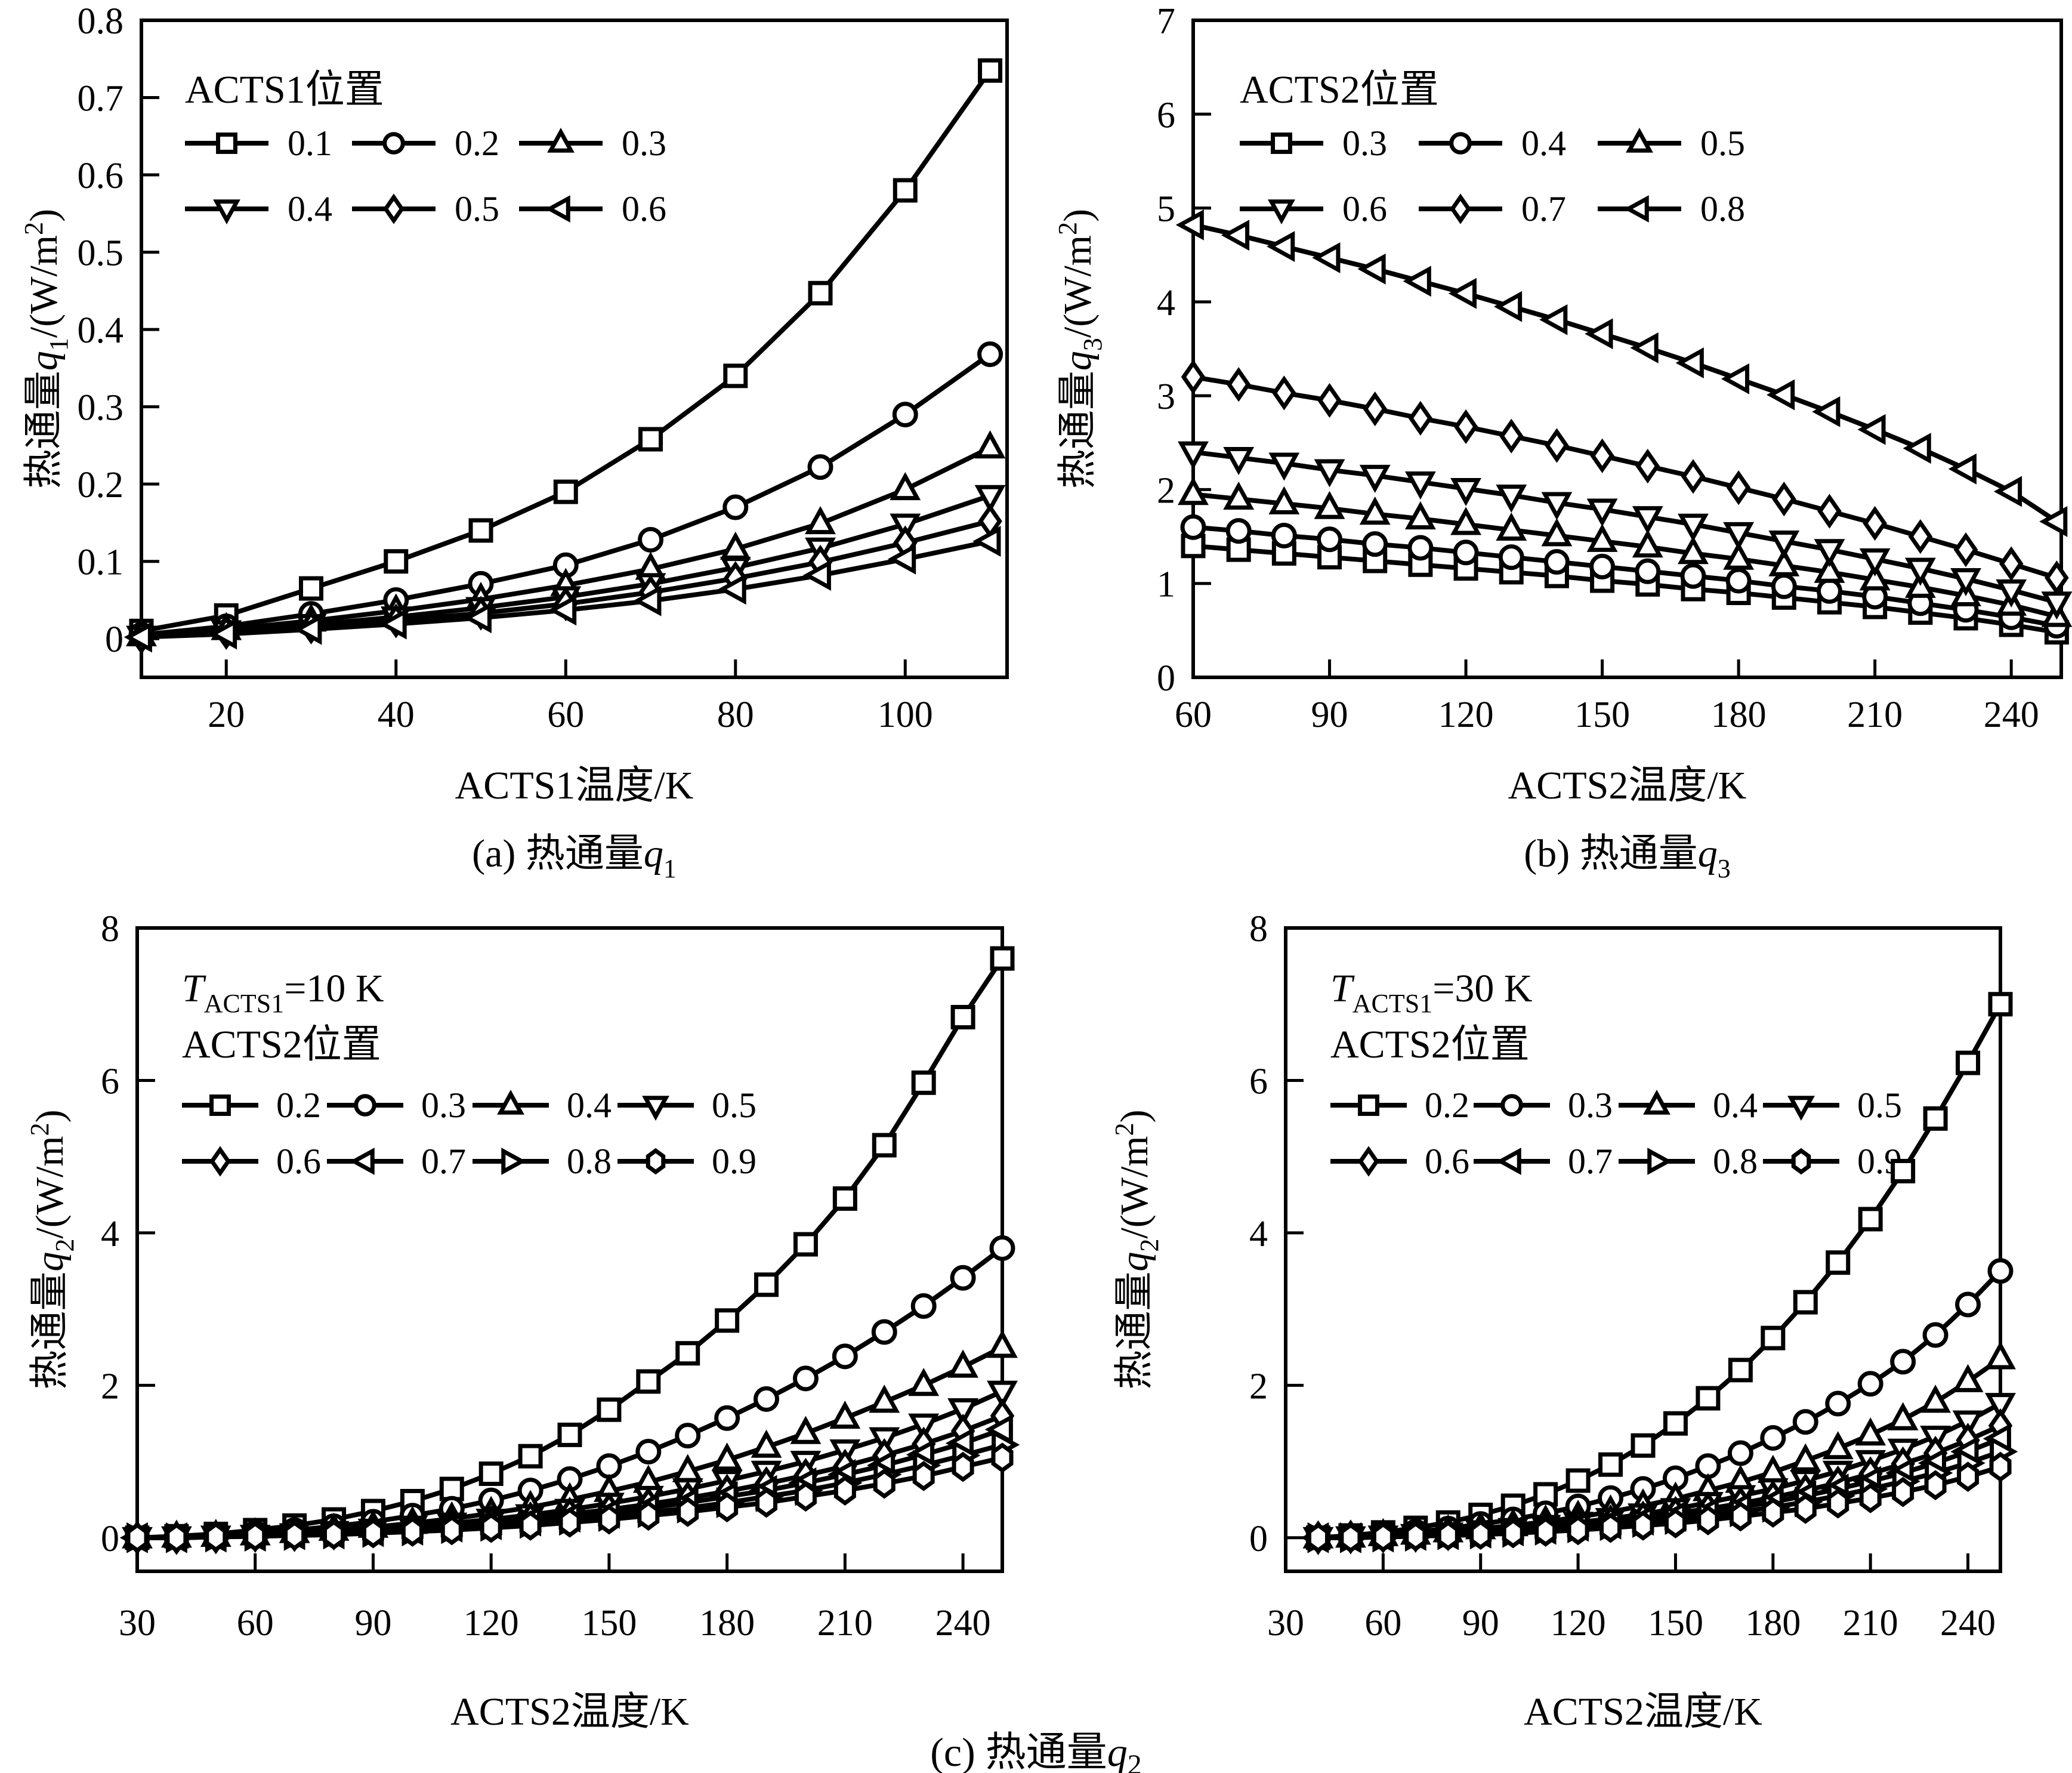 This screenshot has height=1773, width=2072. What do you see at coordinates (1019, 1751) in the screenshot?
I see `caption-c-text: (c) 热通量` at bounding box center [1019, 1751].